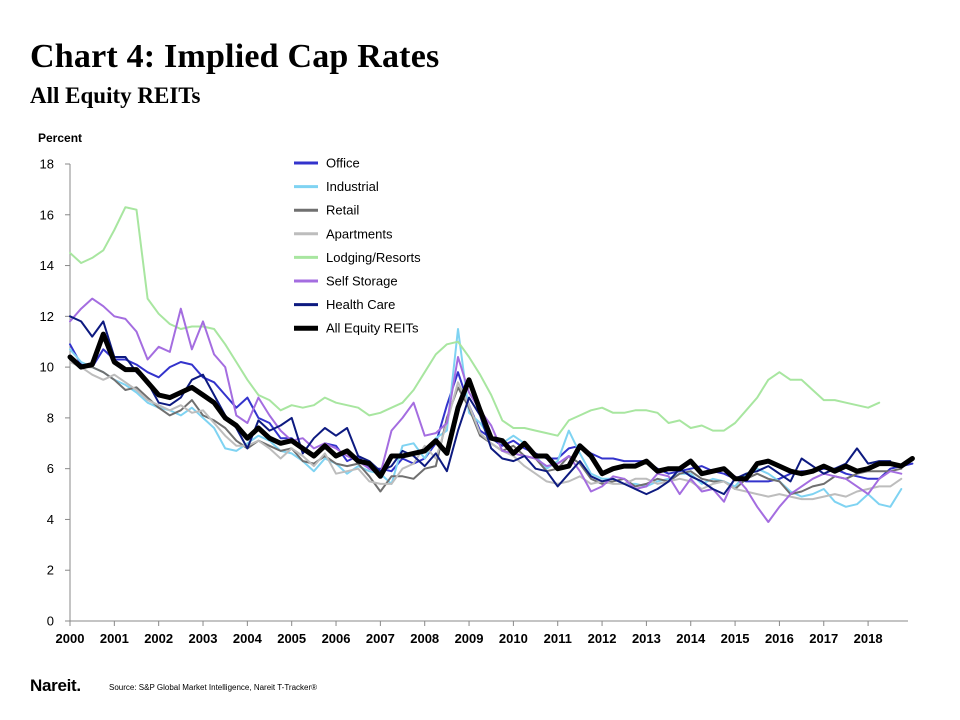 The image size is (960, 720). Describe the element at coordinates (424, 638) in the screenshot. I see `x-tick-label: 2008` at that location.